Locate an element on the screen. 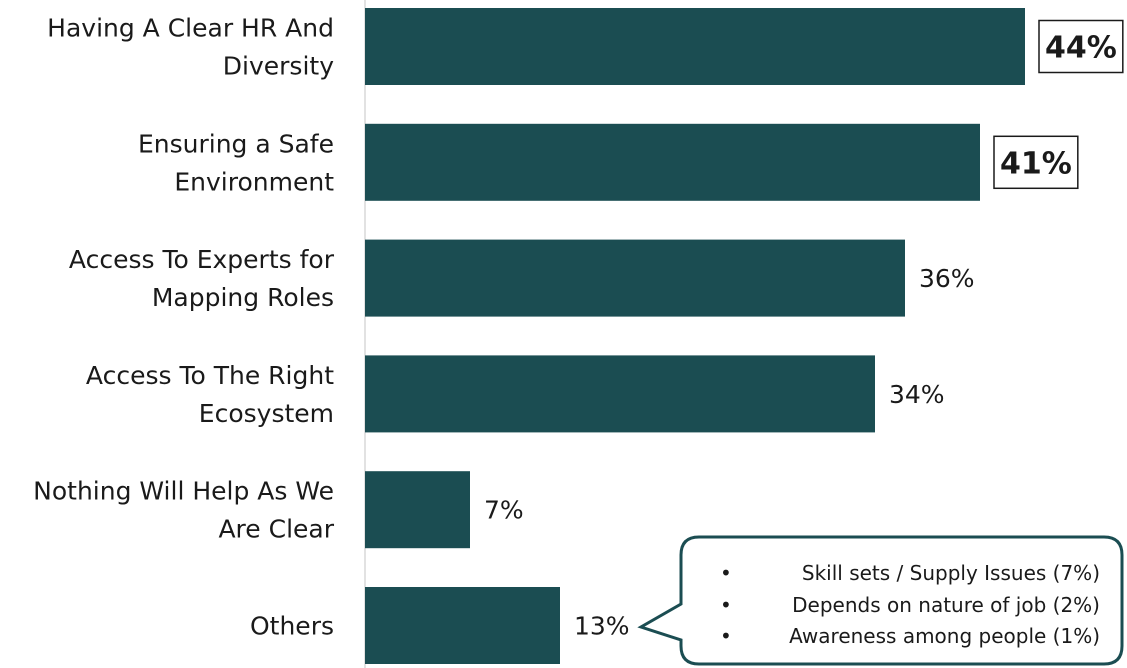  category-label-5-line-2: Are Clear is located at coordinates (276, 529).